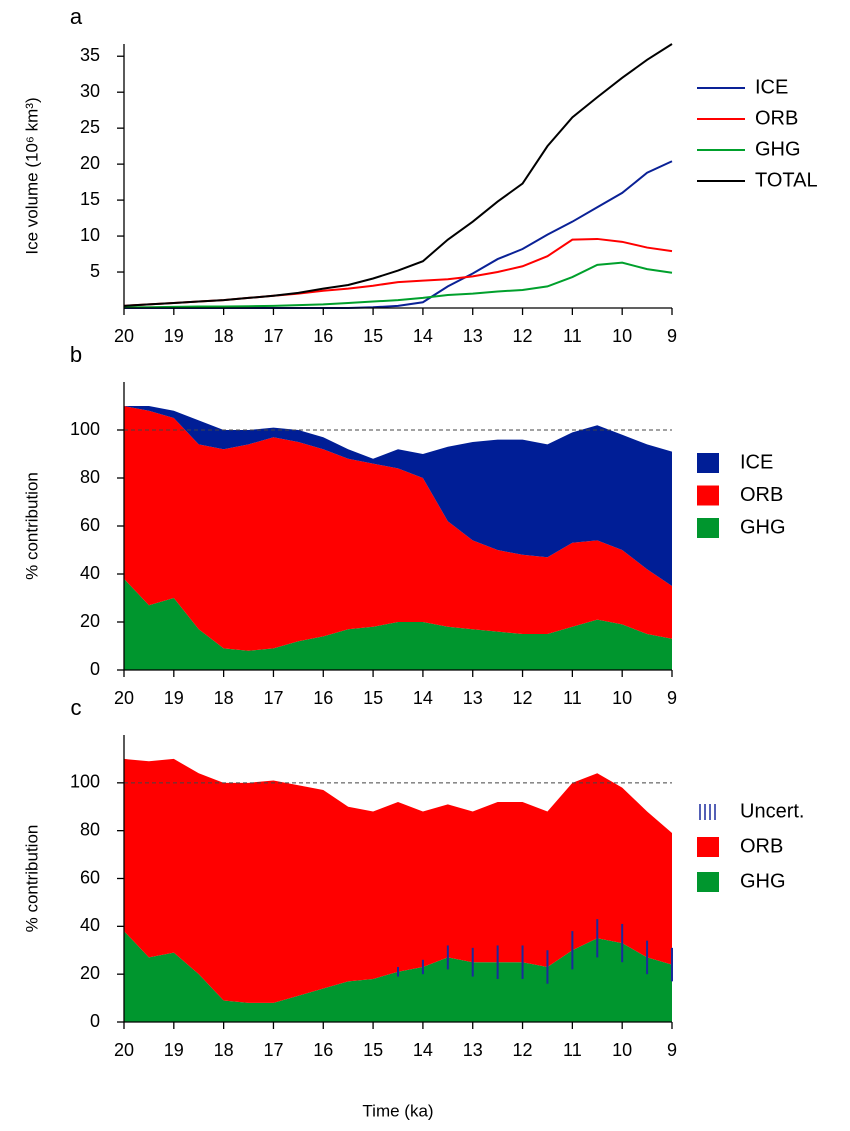 The width and height of the screenshot is (850, 1131). What do you see at coordinates (90, 127) in the screenshot?
I see `y-tick-label: 25` at bounding box center [90, 127].